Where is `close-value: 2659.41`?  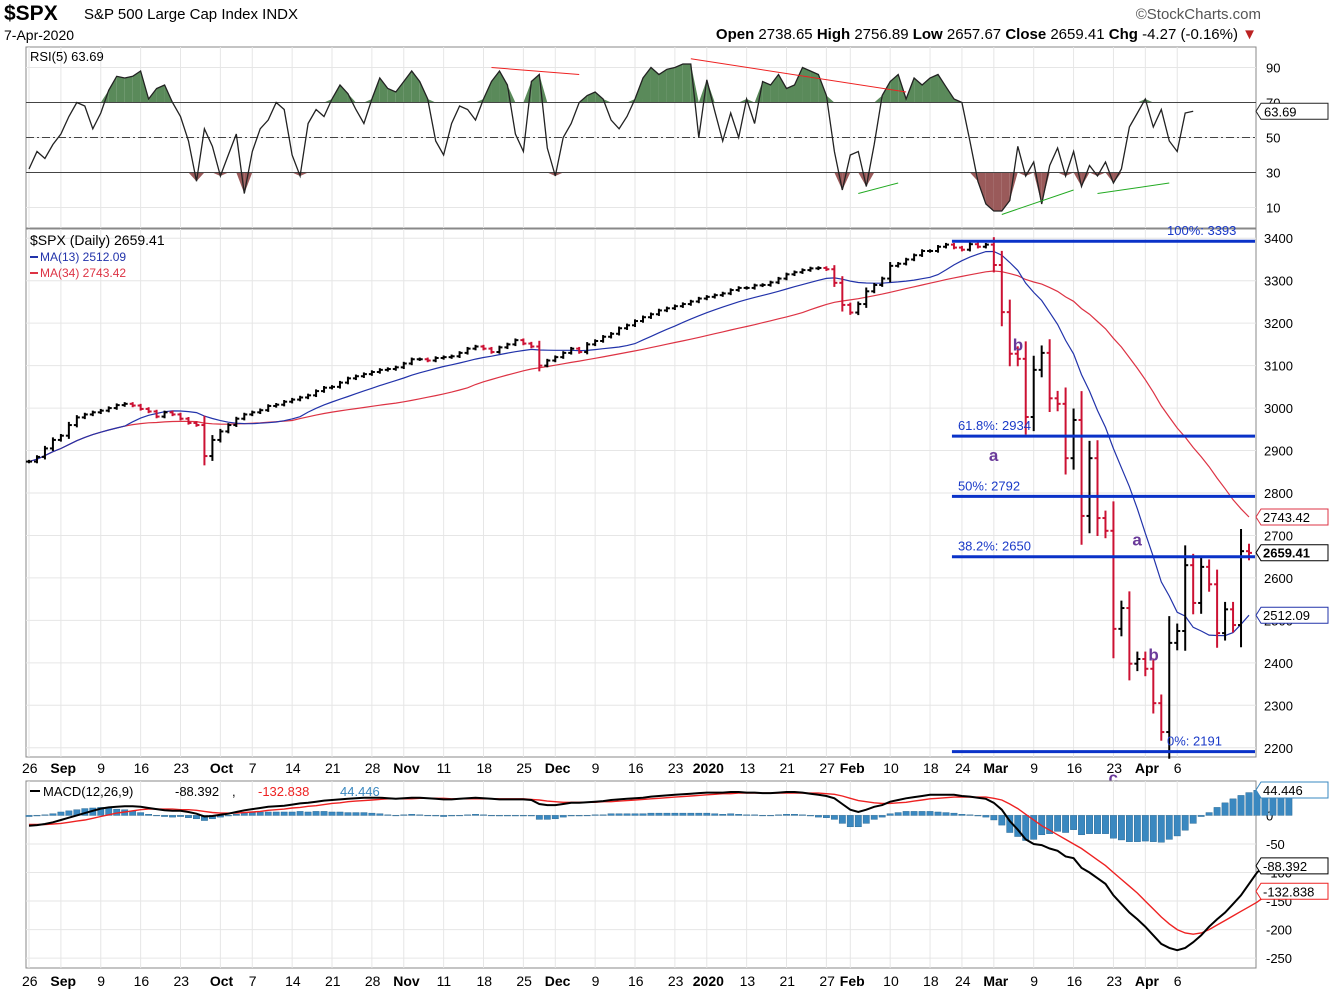
close-value: 2659.41 is located at coordinates (1077, 34).